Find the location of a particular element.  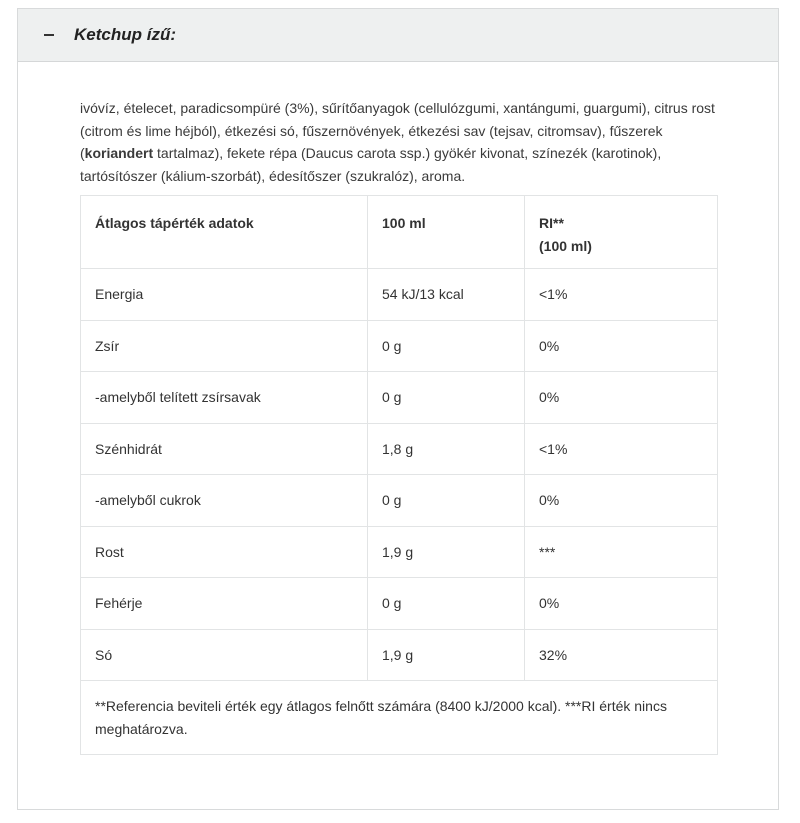

header-ri: RI** is located at coordinates (551, 223).